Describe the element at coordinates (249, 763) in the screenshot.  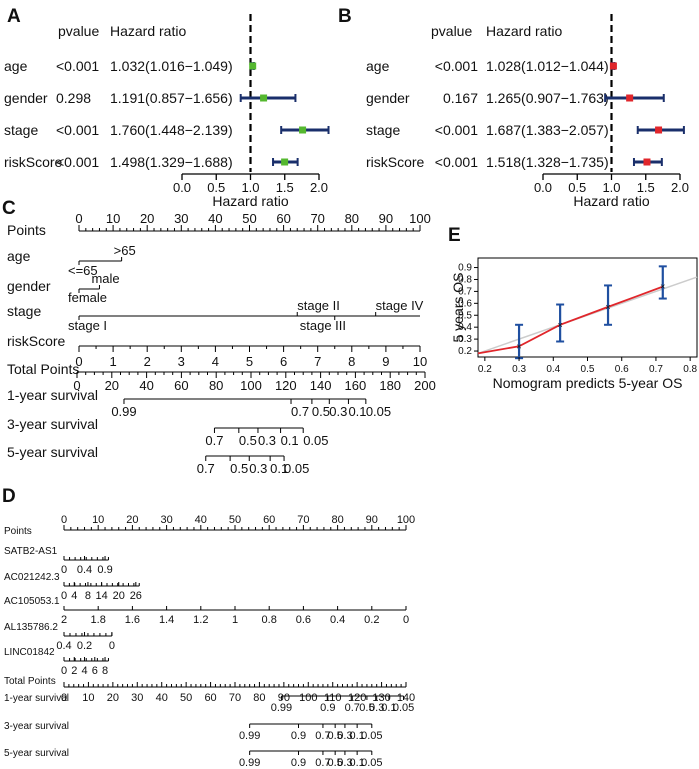
I see `nomo-d-5-year-survival-tick-label: 0.99` at that location.